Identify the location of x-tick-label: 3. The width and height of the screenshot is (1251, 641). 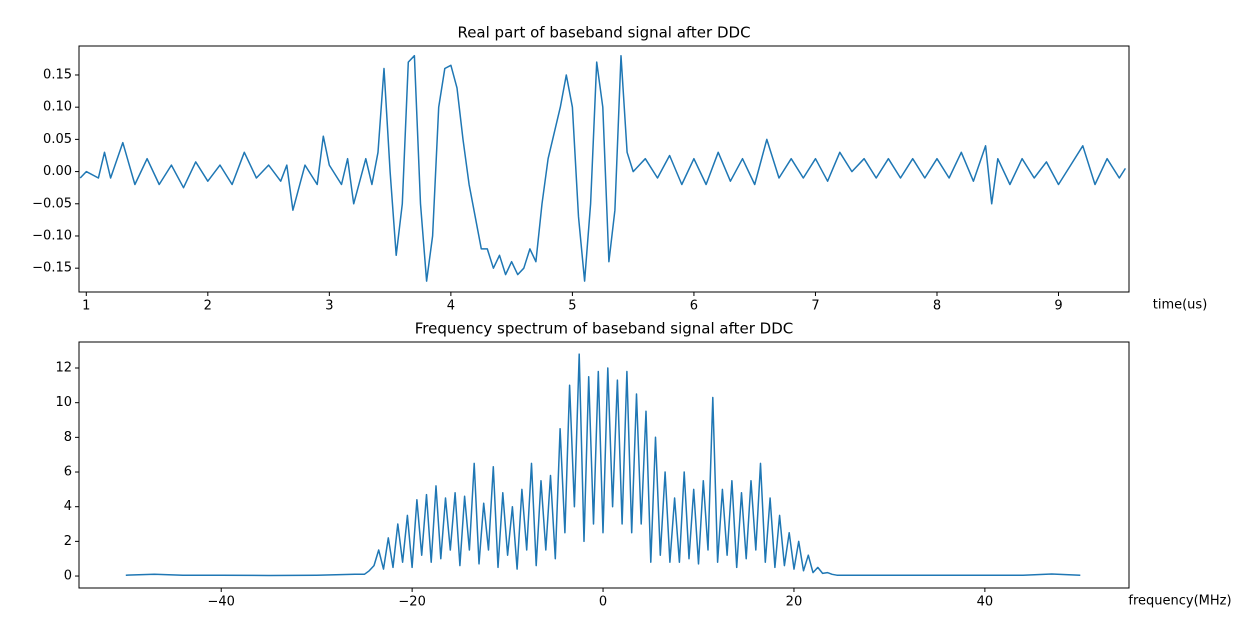
(329, 306).